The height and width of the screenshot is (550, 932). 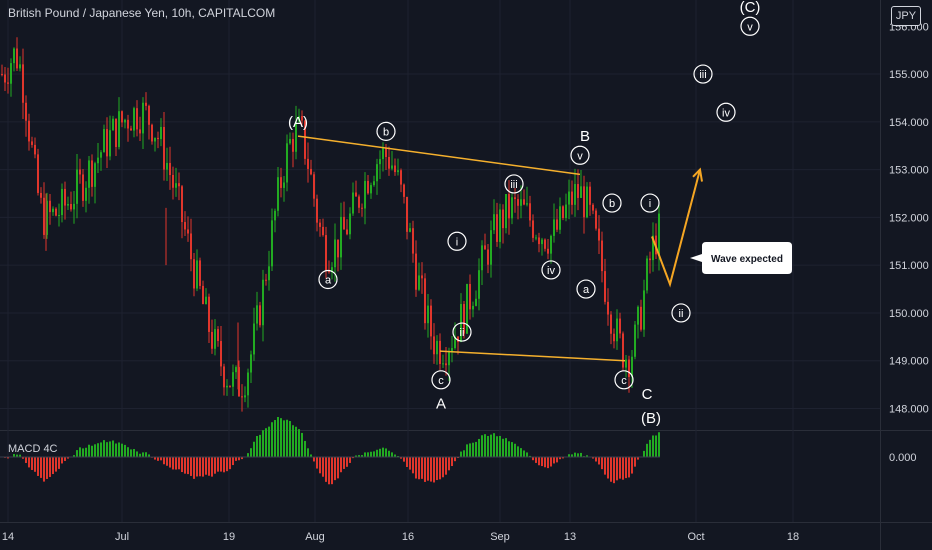 What do you see at coordinates (400, 537) in the screenshot?
I see `time-axis: 14 Jul 19 Aug 16 Sep 13 Oct 18` at bounding box center [400, 537].